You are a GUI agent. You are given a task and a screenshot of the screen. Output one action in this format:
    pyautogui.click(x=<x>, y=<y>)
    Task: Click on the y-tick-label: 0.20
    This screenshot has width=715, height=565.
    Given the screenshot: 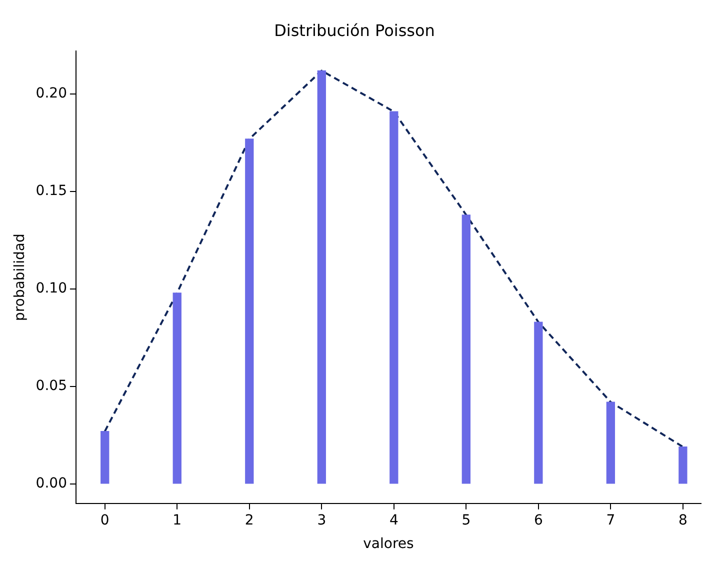 What is the action you would take?
    pyautogui.click(x=51, y=94)
    